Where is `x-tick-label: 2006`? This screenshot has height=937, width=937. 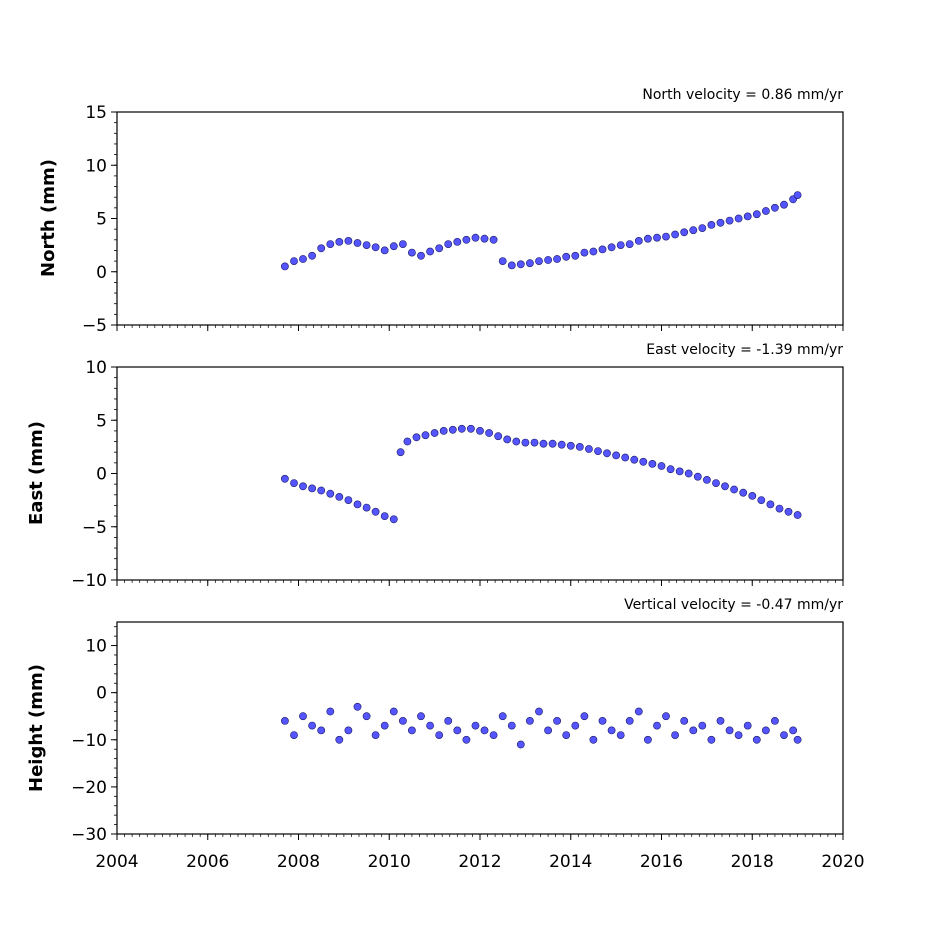
x-tick-label: 2006 is located at coordinates (207, 862).